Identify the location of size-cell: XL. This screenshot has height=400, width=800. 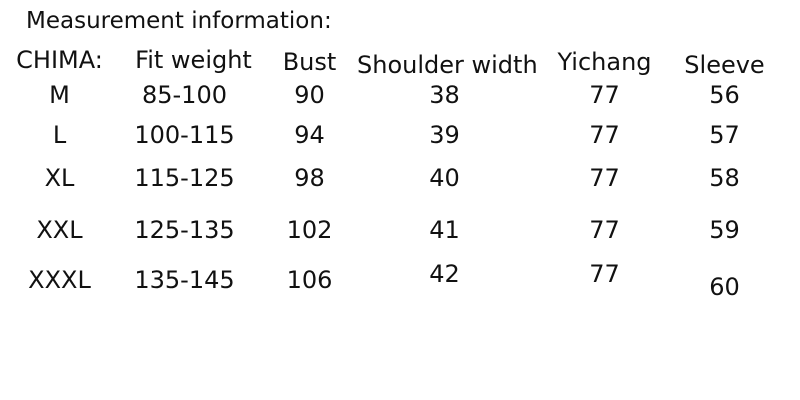
(59, 178).